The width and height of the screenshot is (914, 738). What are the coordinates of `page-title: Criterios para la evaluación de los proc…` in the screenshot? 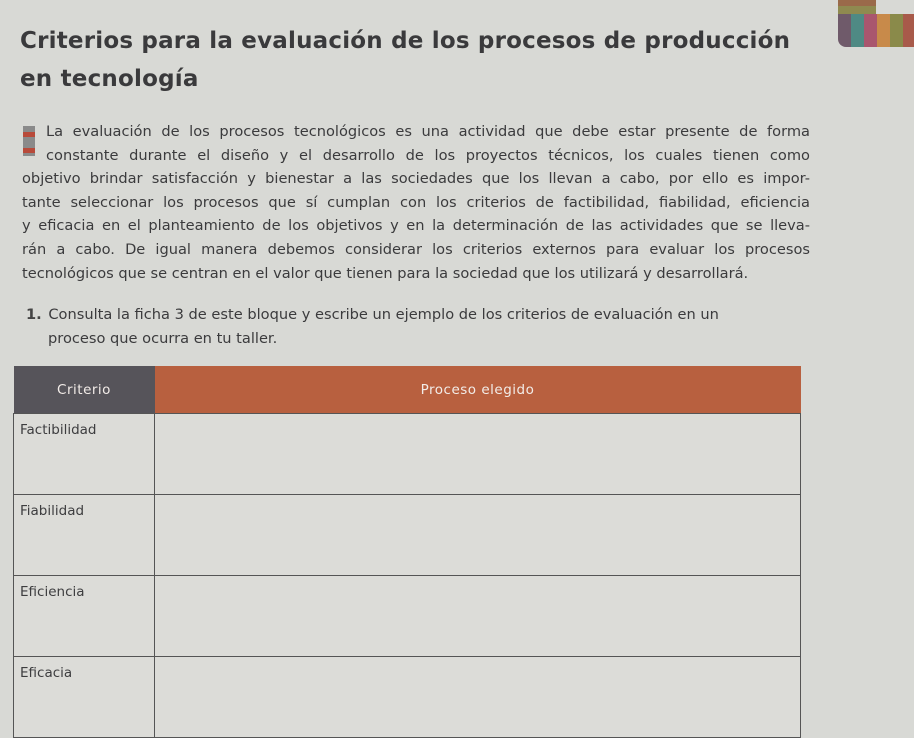 It's located at (405, 60).